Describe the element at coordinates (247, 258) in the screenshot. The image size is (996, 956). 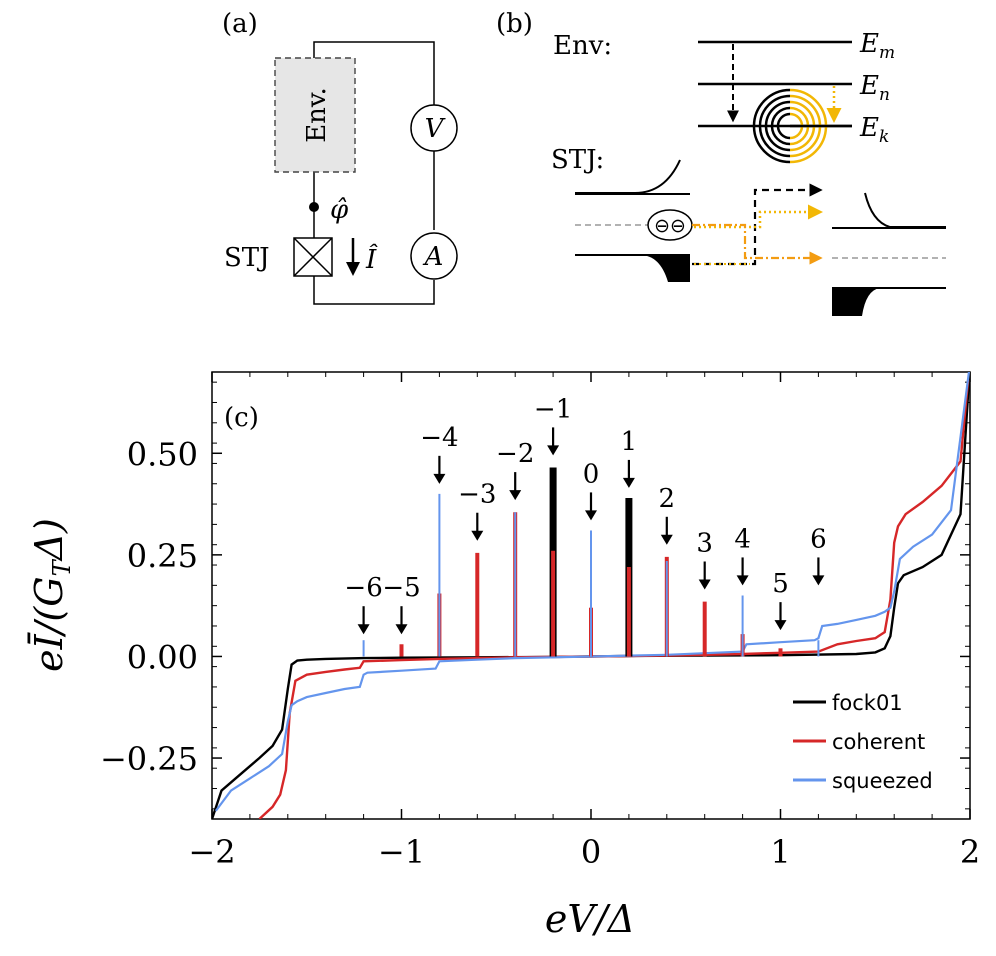
I see `stj-label-a: STJ` at that location.